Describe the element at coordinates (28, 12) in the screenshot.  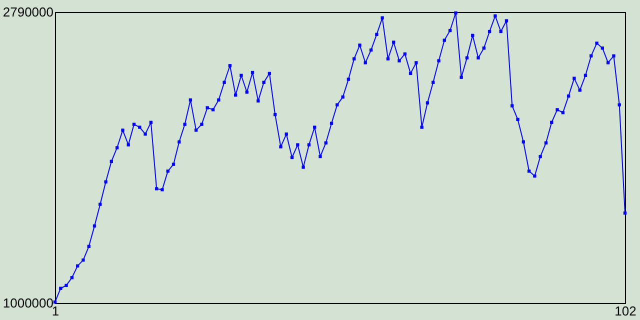
I see `y-tick-label: 2790000` at that location.